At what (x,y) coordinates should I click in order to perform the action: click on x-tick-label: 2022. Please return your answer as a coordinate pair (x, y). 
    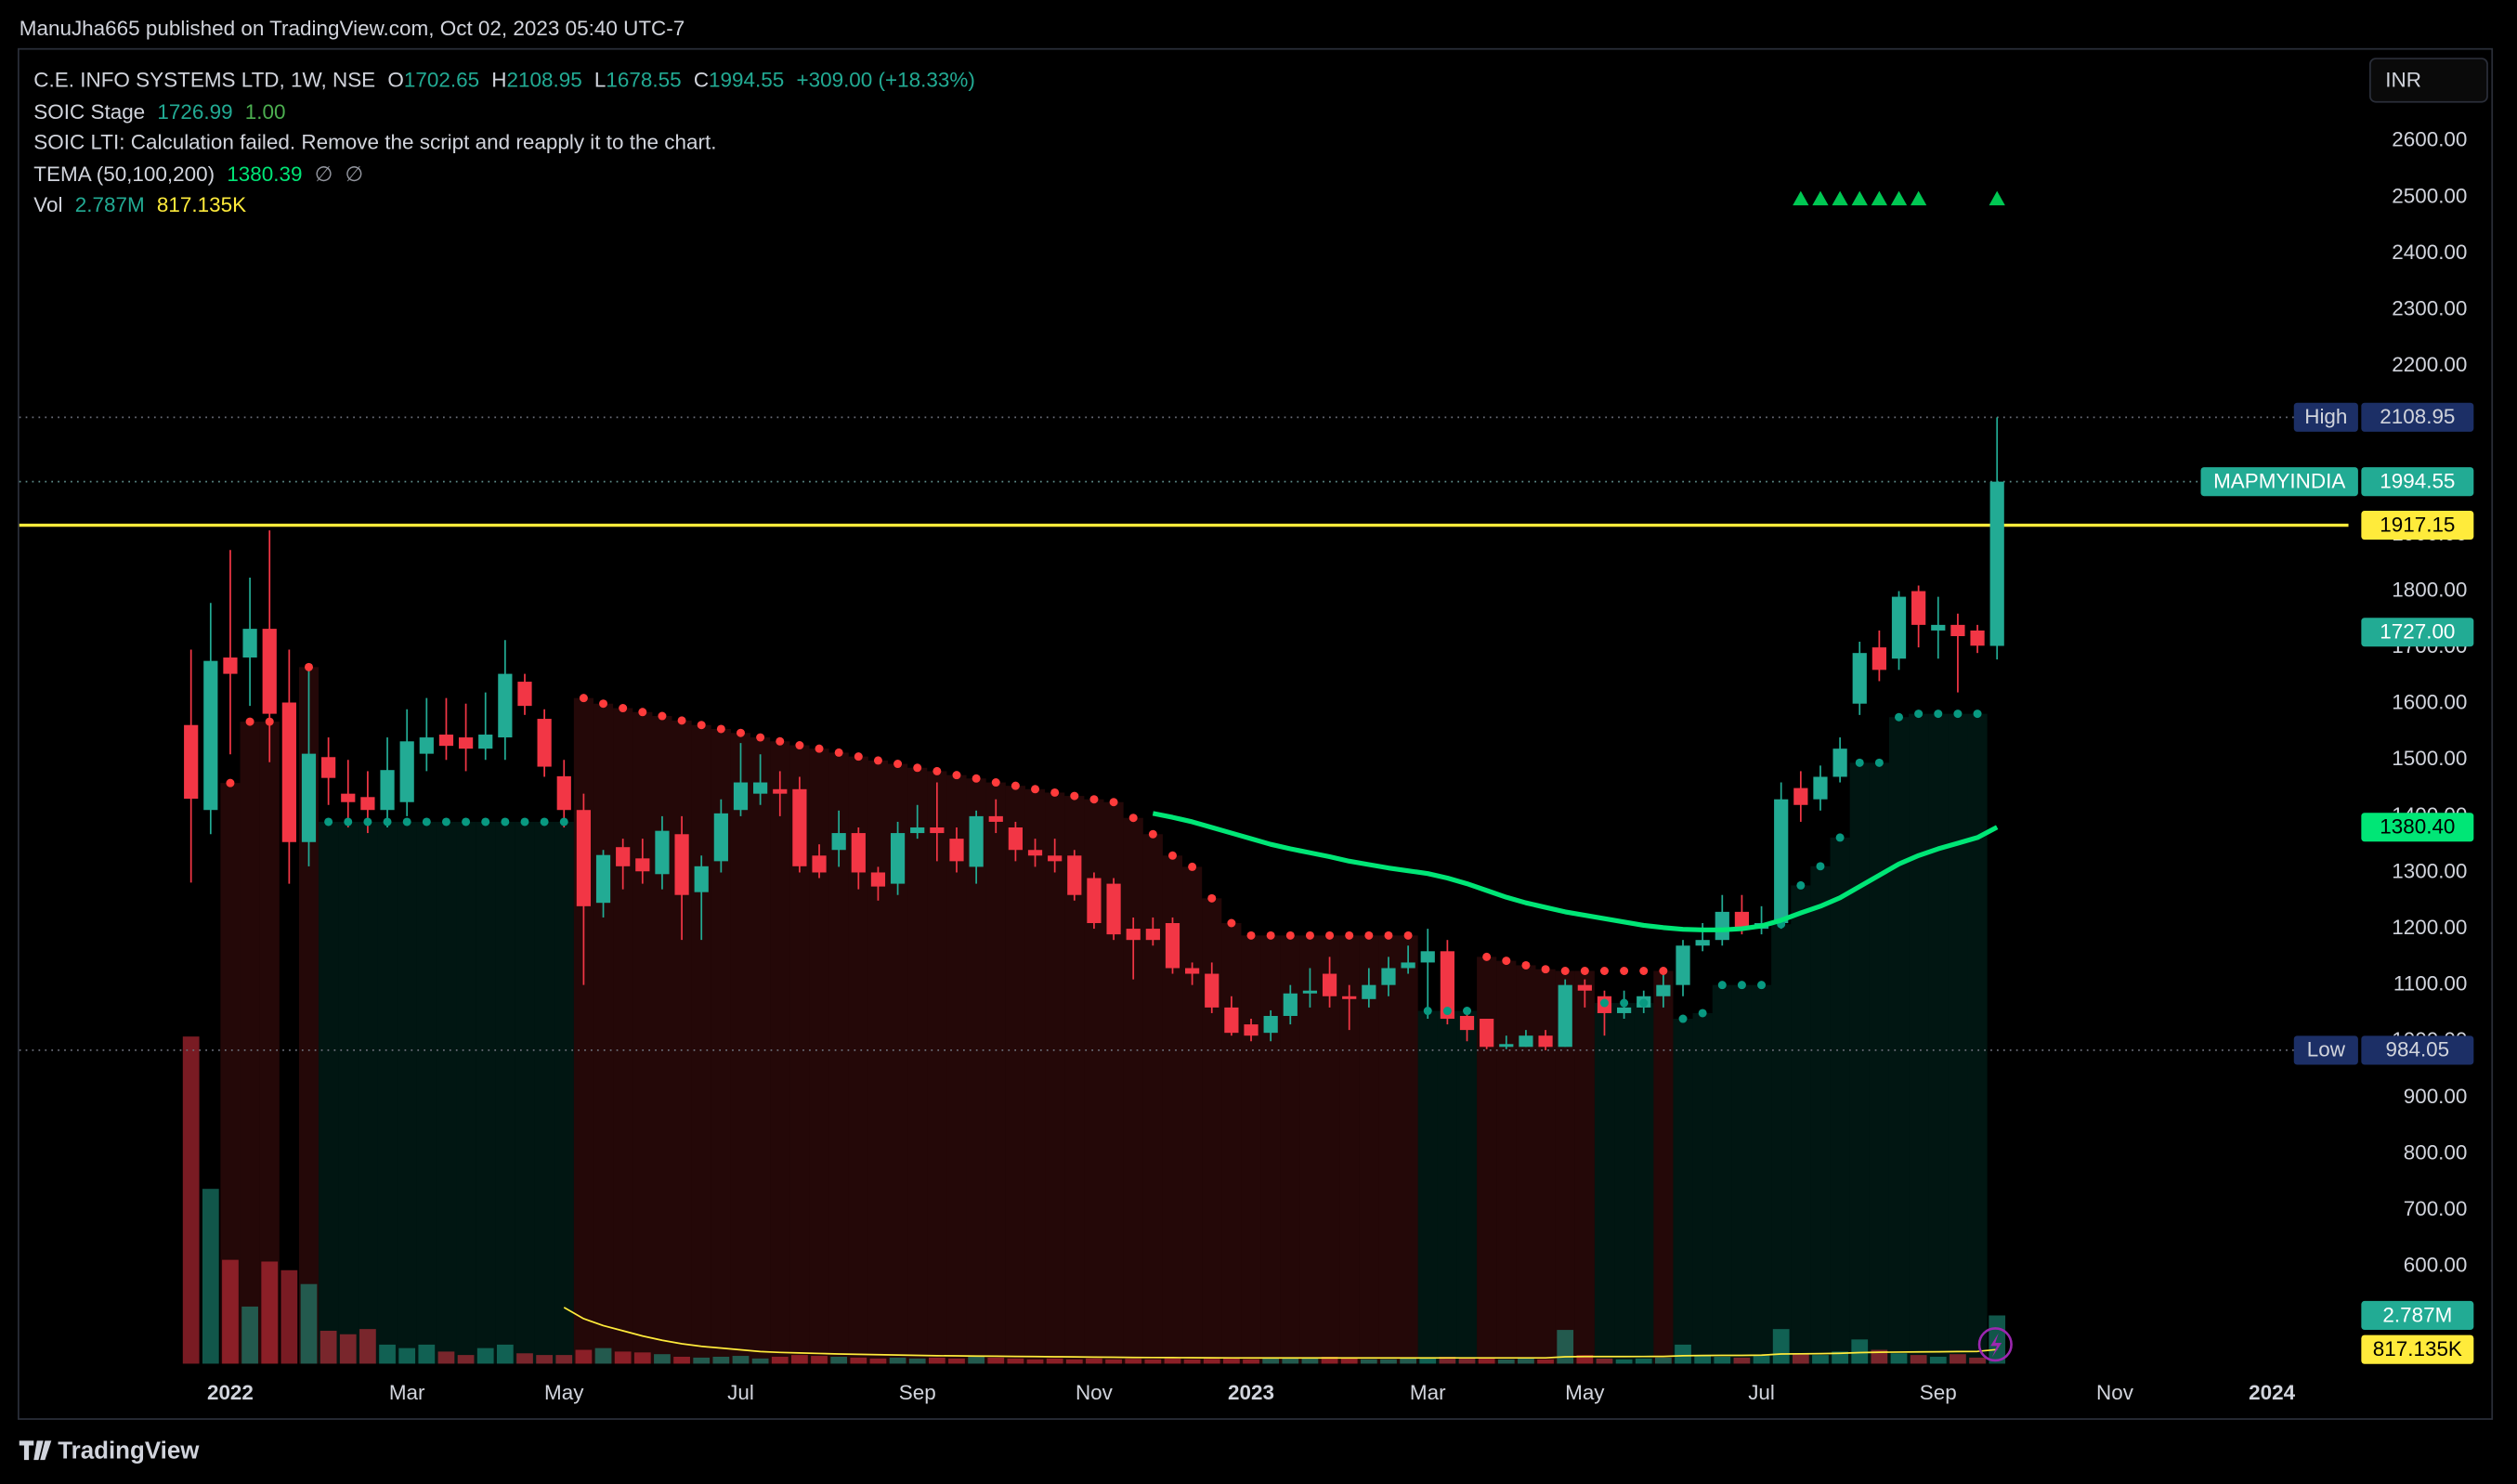
    Looking at the image, I should click on (230, 1392).